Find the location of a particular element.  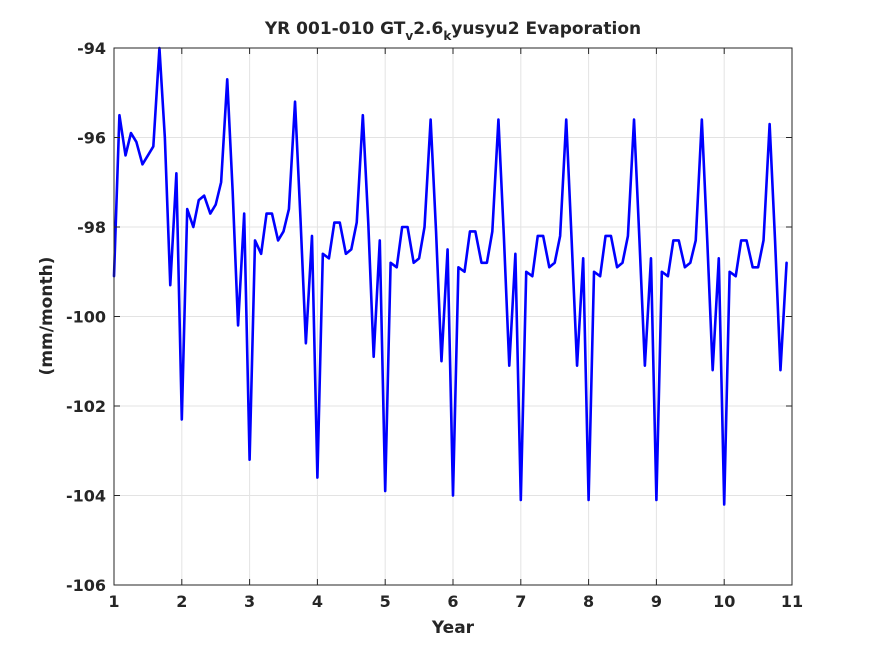

x-tick-label: 1 is located at coordinates (113, 601).